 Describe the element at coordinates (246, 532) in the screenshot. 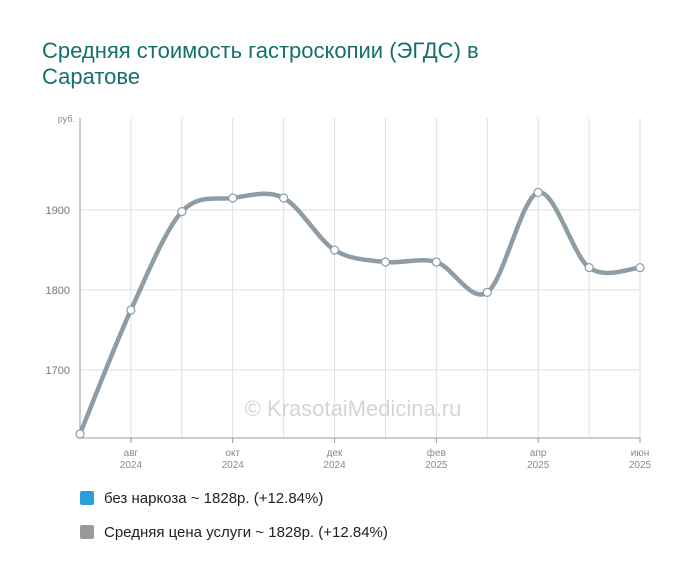

I see `legend-label-average: Средняя цена услуги ~ 1828р. (+12.84%)` at that location.